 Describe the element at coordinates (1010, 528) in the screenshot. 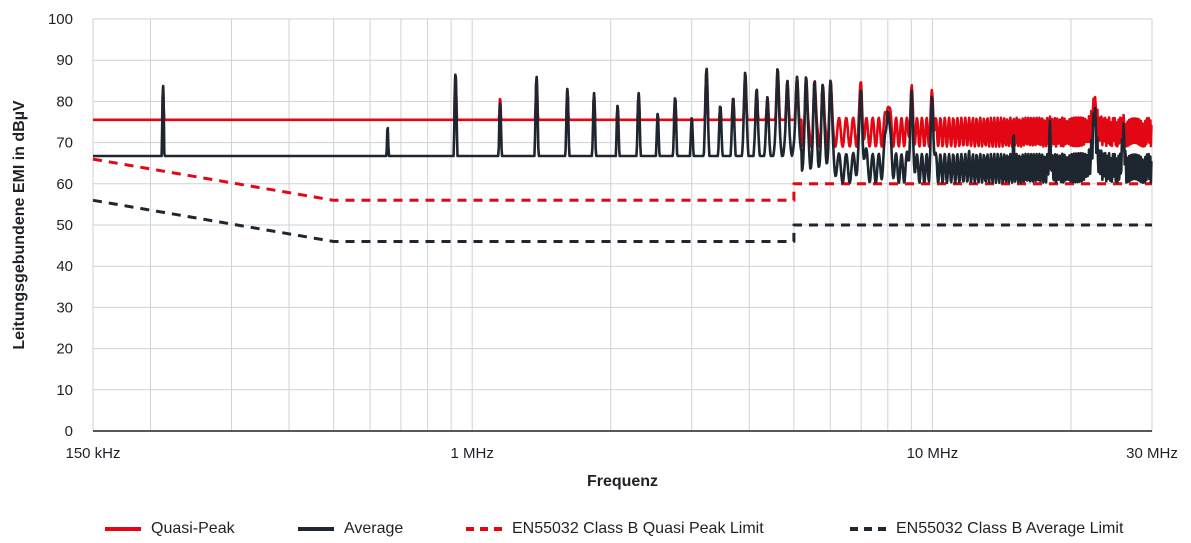

I see `legend-label-avg-limit: EN55032 Class B Average Limit` at that location.